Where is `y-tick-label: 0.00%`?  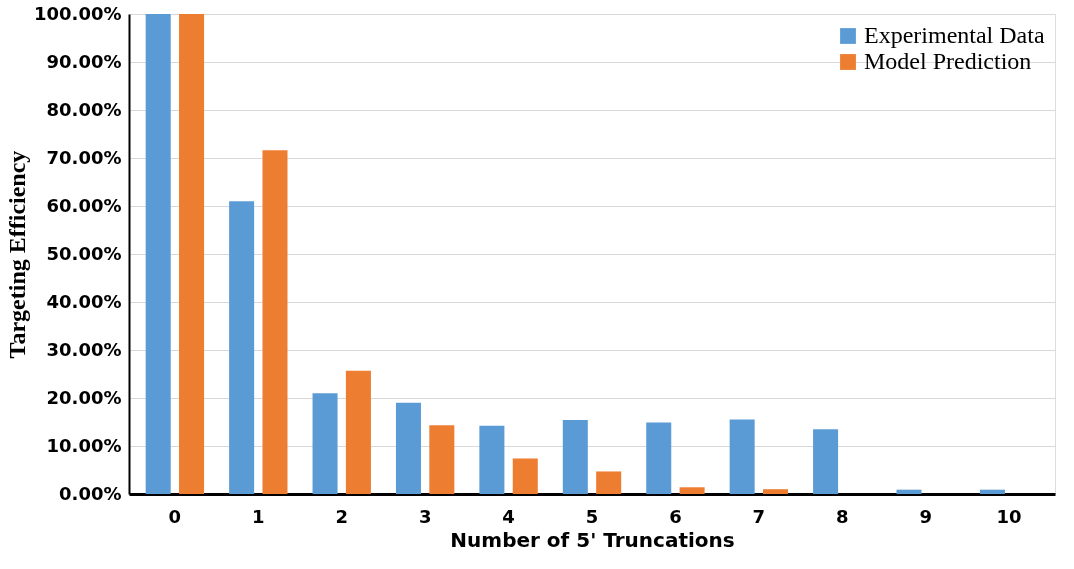 y-tick-label: 0.00% is located at coordinates (90, 493).